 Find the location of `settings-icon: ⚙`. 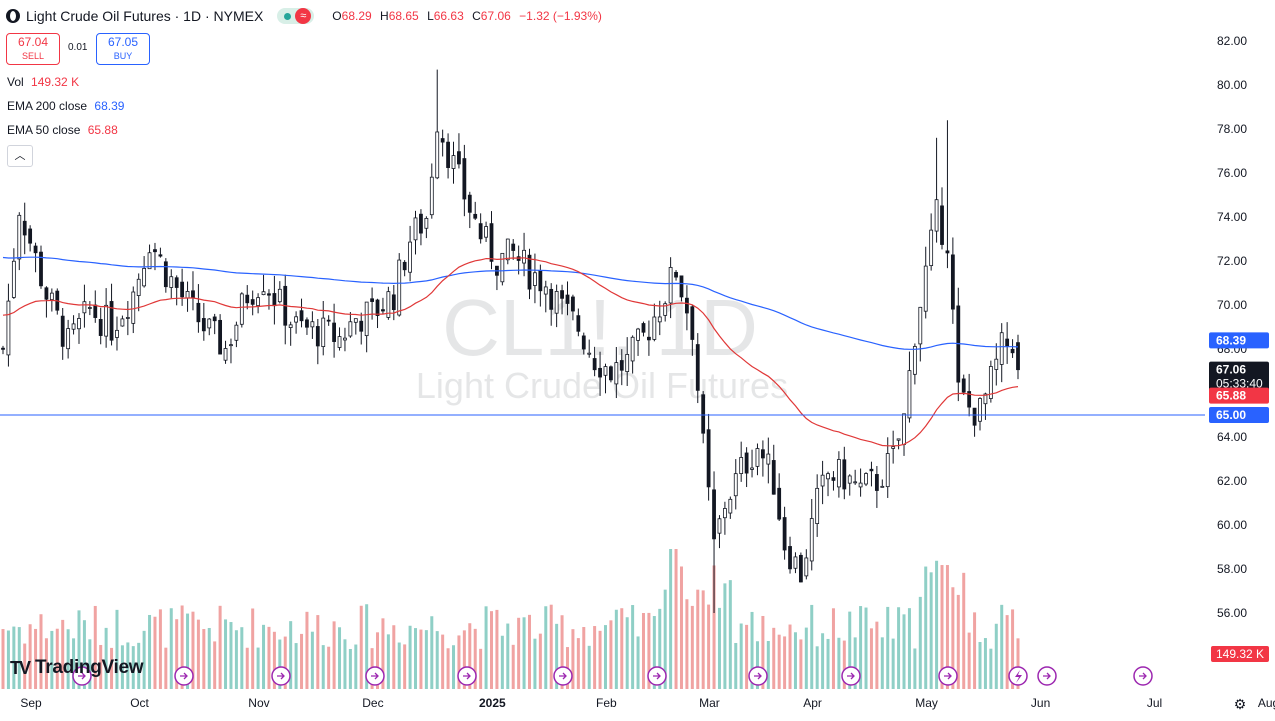

settings-icon: ⚙ is located at coordinates (1240, 704).